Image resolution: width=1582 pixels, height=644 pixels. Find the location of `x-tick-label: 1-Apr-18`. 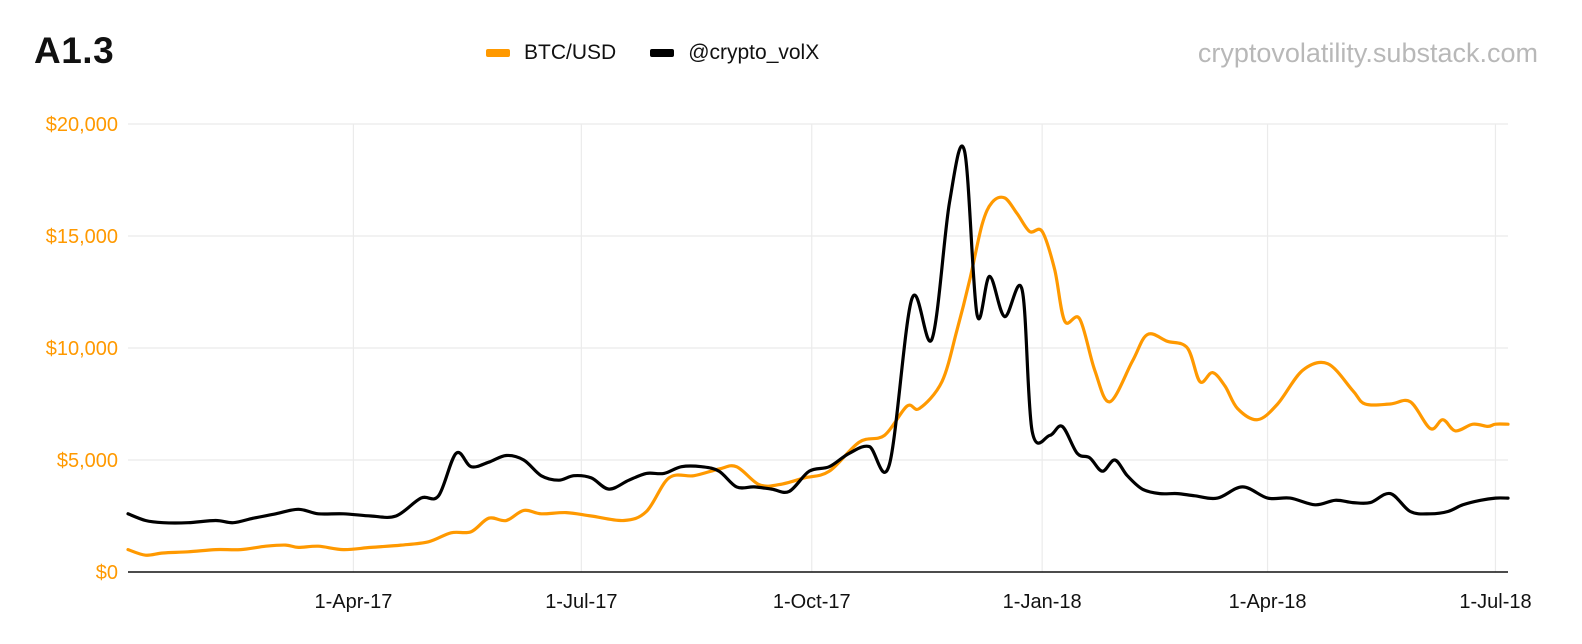

x-tick-label: 1-Apr-18 is located at coordinates (1268, 602).